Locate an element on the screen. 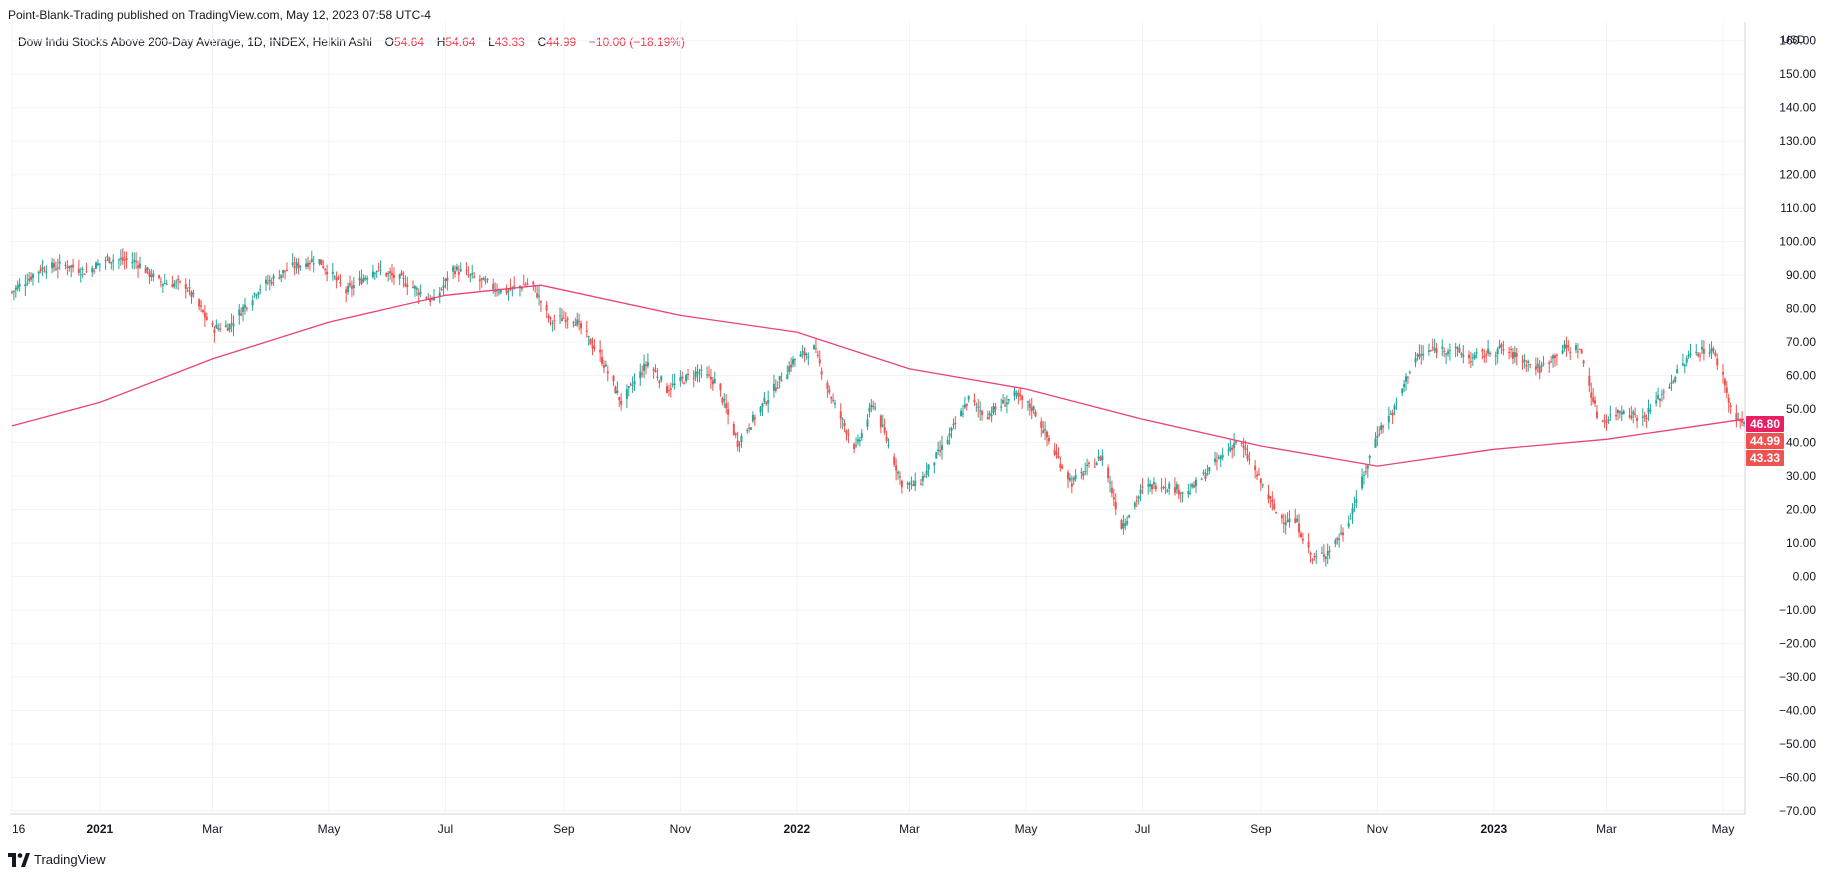 Image resolution: width=1834 pixels, height=877 pixels. y-tick-label: 30.00 is located at coordinates (1801, 476).